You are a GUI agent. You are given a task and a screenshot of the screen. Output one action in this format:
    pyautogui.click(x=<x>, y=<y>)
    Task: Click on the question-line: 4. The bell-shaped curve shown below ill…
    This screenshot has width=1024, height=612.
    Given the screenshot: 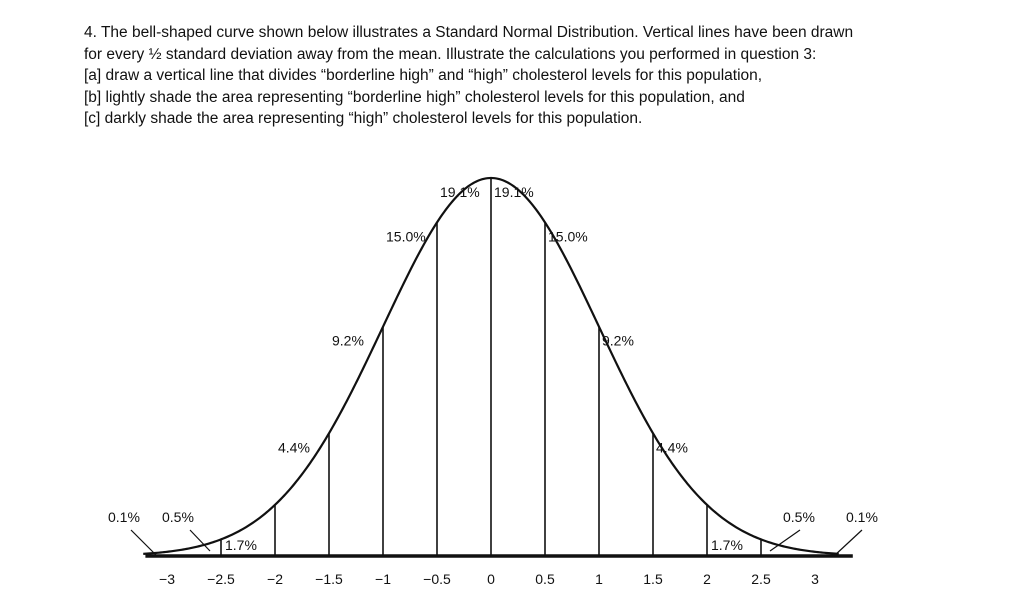 What is the action you would take?
    pyautogui.click(x=469, y=32)
    